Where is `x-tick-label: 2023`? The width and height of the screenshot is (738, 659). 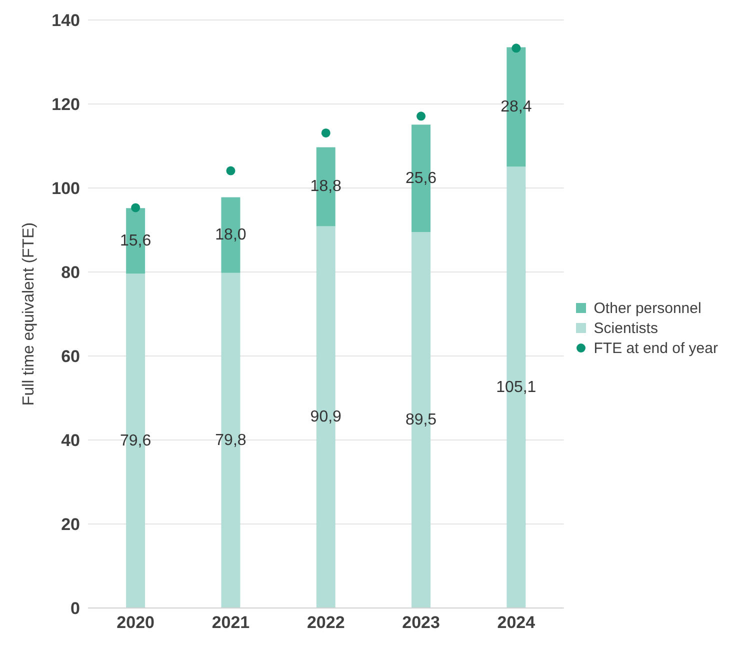
x-tick-label: 2023 is located at coordinates (421, 622).